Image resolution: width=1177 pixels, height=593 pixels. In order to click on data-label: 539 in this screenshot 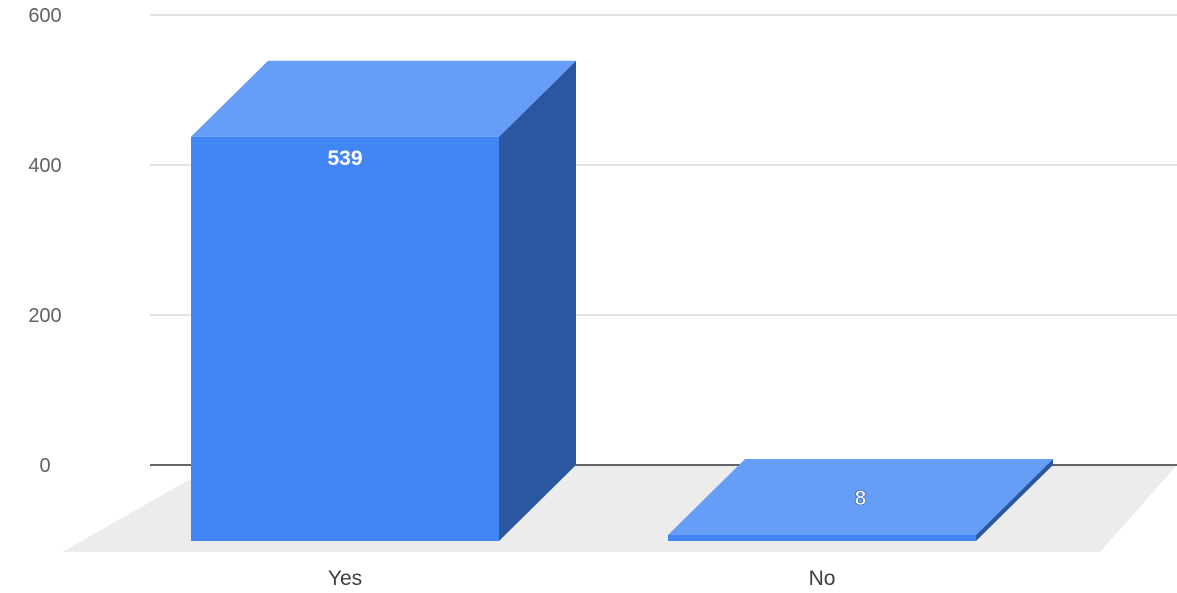, I will do `click(344, 158)`.